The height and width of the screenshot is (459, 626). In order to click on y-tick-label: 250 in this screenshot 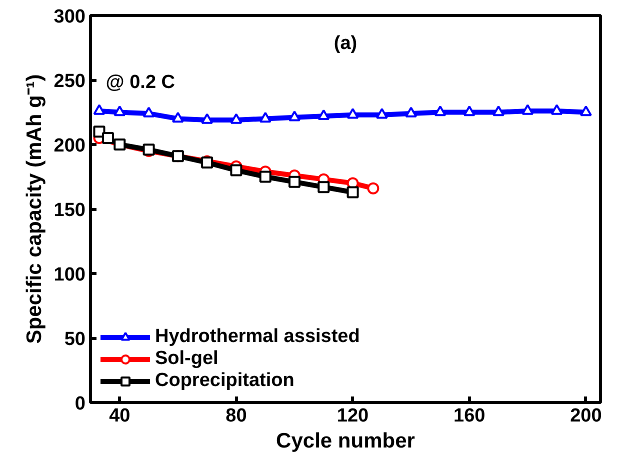, I will do `click(70, 81)`.